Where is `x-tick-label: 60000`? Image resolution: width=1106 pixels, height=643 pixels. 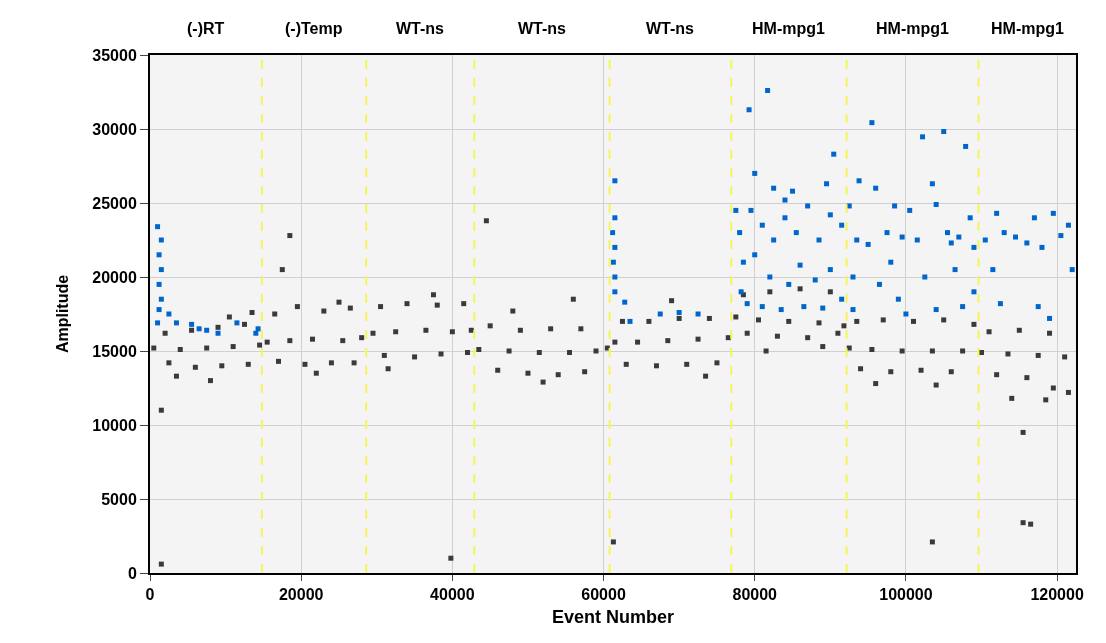 x-tick-label: 60000 is located at coordinates (603, 595).